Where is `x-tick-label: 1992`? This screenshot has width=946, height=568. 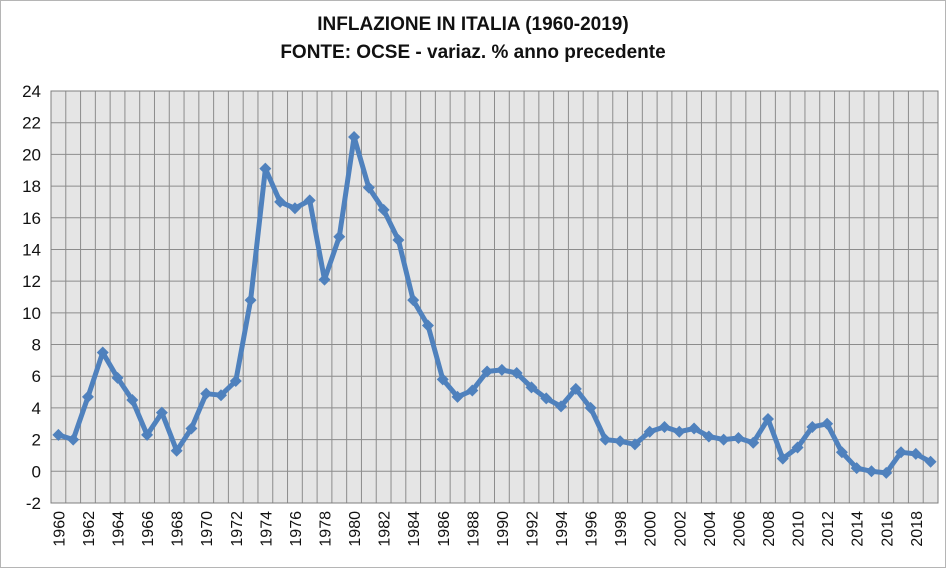 x-tick-label: 1992 is located at coordinates (532, 529).